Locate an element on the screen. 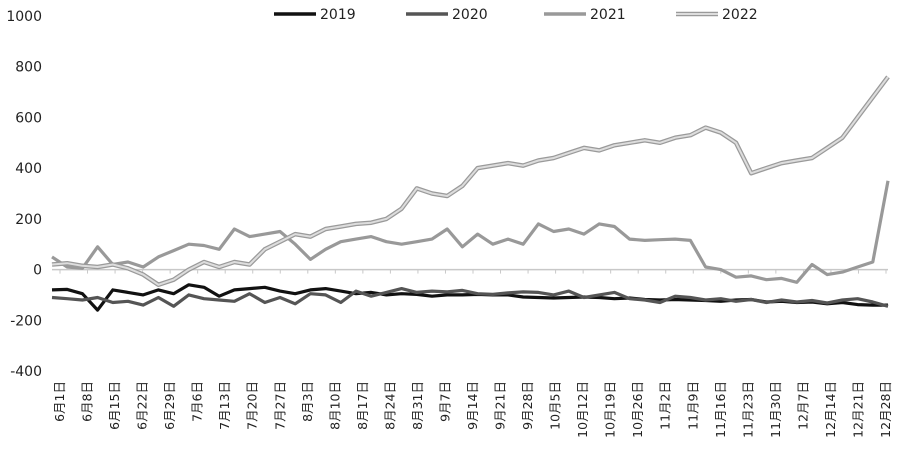 This screenshot has width=900, height=459. x-tick-label: 8月24日 is located at coordinates (389, 405).